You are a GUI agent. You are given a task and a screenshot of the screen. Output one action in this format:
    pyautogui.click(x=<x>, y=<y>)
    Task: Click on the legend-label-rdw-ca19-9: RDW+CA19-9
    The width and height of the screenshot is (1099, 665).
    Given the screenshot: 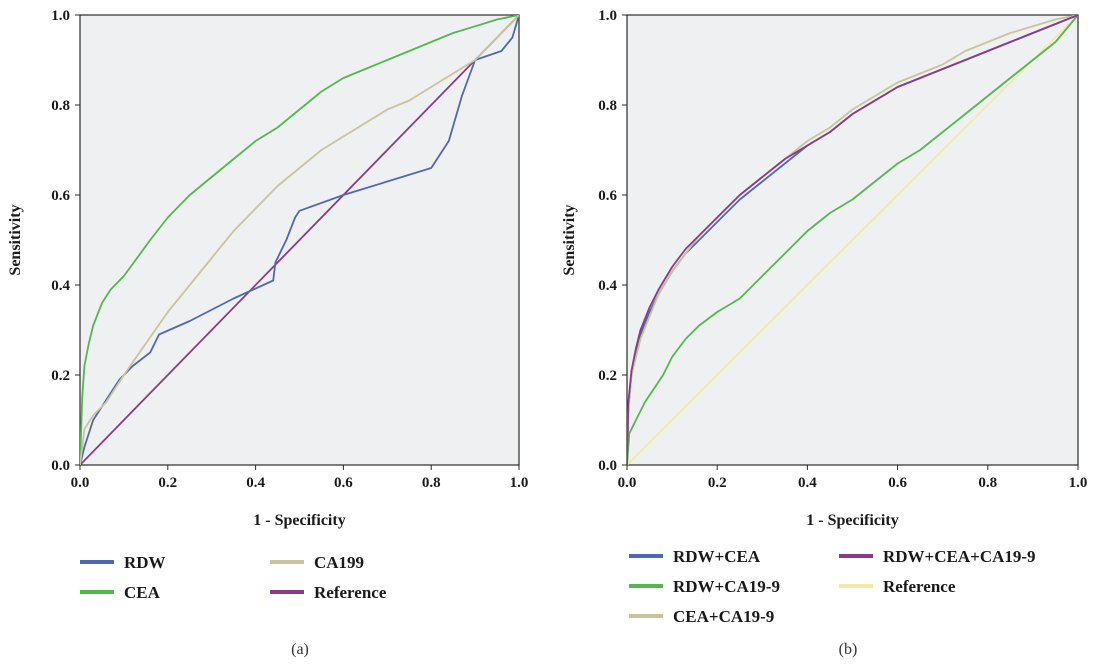 What is the action you would take?
    pyautogui.click(x=726, y=586)
    